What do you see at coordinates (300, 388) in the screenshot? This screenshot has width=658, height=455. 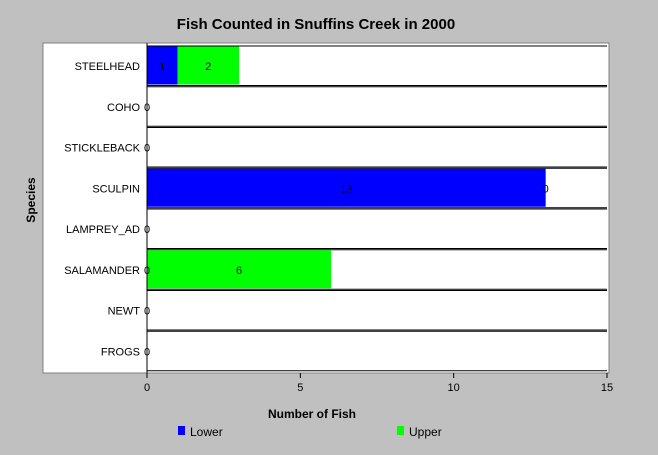 I see `x-tick-label: 5` at bounding box center [300, 388].